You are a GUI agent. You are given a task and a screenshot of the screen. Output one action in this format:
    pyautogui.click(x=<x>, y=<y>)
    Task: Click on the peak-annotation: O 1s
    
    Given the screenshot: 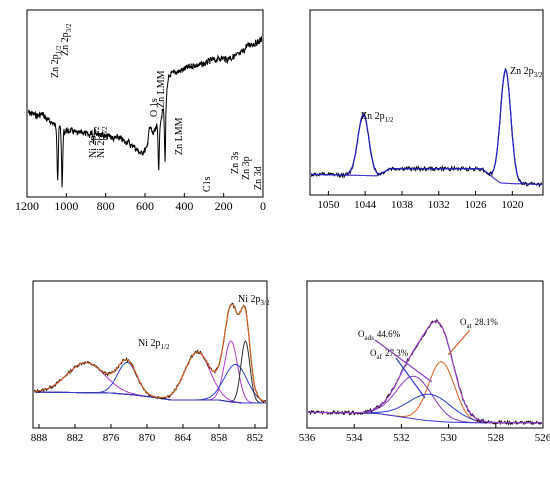 What is the action you would take?
    pyautogui.click(x=154, y=107)
    